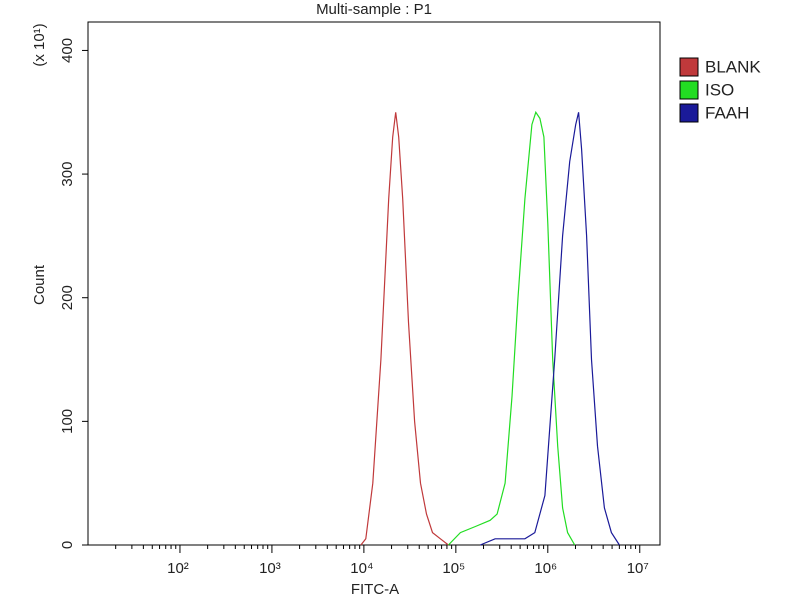 This screenshot has width=800, height=600. Describe the element at coordinates (270, 568) in the screenshot. I see `x-tick-label: 10³` at that location.